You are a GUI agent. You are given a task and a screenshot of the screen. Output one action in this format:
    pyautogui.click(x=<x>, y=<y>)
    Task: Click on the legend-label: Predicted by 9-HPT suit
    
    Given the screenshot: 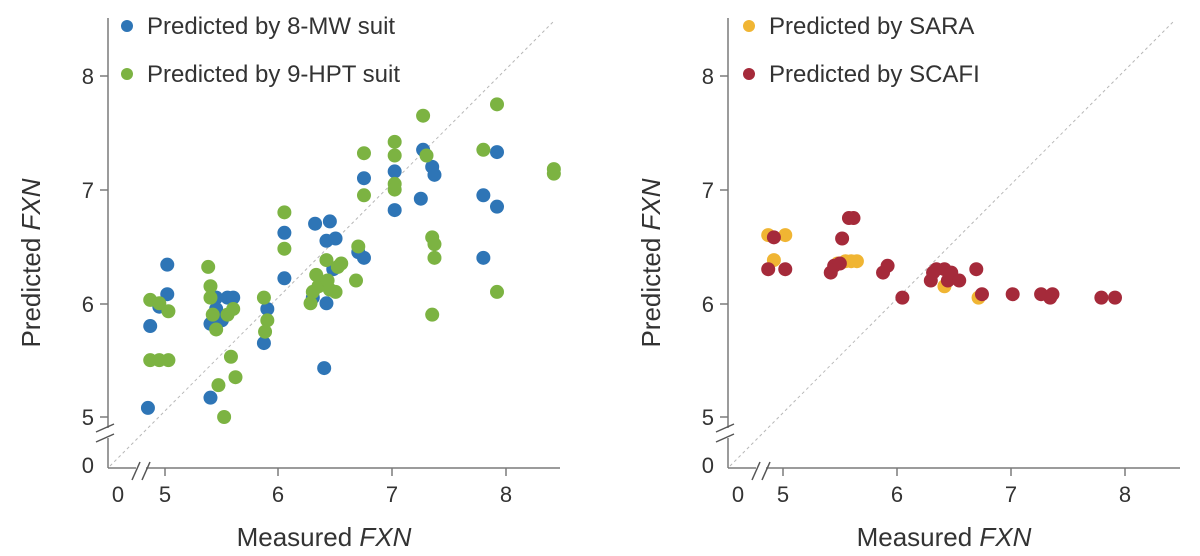 What is the action you would take?
    pyautogui.click(x=273, y=74)
    